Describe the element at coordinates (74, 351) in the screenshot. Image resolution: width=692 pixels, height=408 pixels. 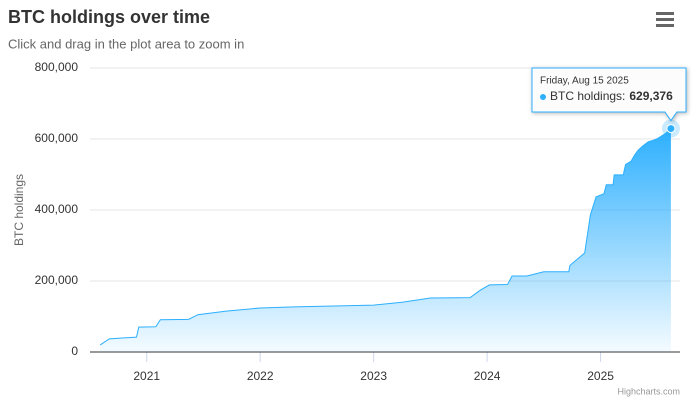
I see `y-tick-label: 0` at that location.